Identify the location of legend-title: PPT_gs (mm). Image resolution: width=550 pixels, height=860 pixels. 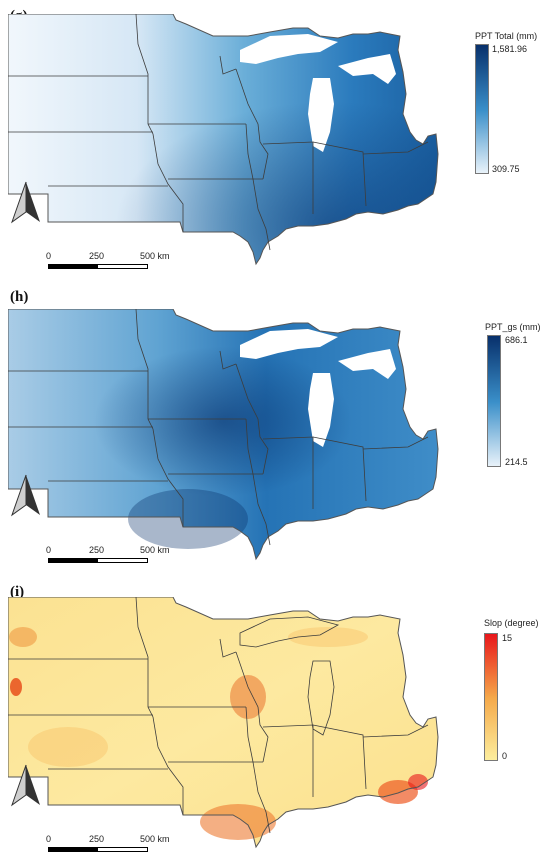
(513, 327).